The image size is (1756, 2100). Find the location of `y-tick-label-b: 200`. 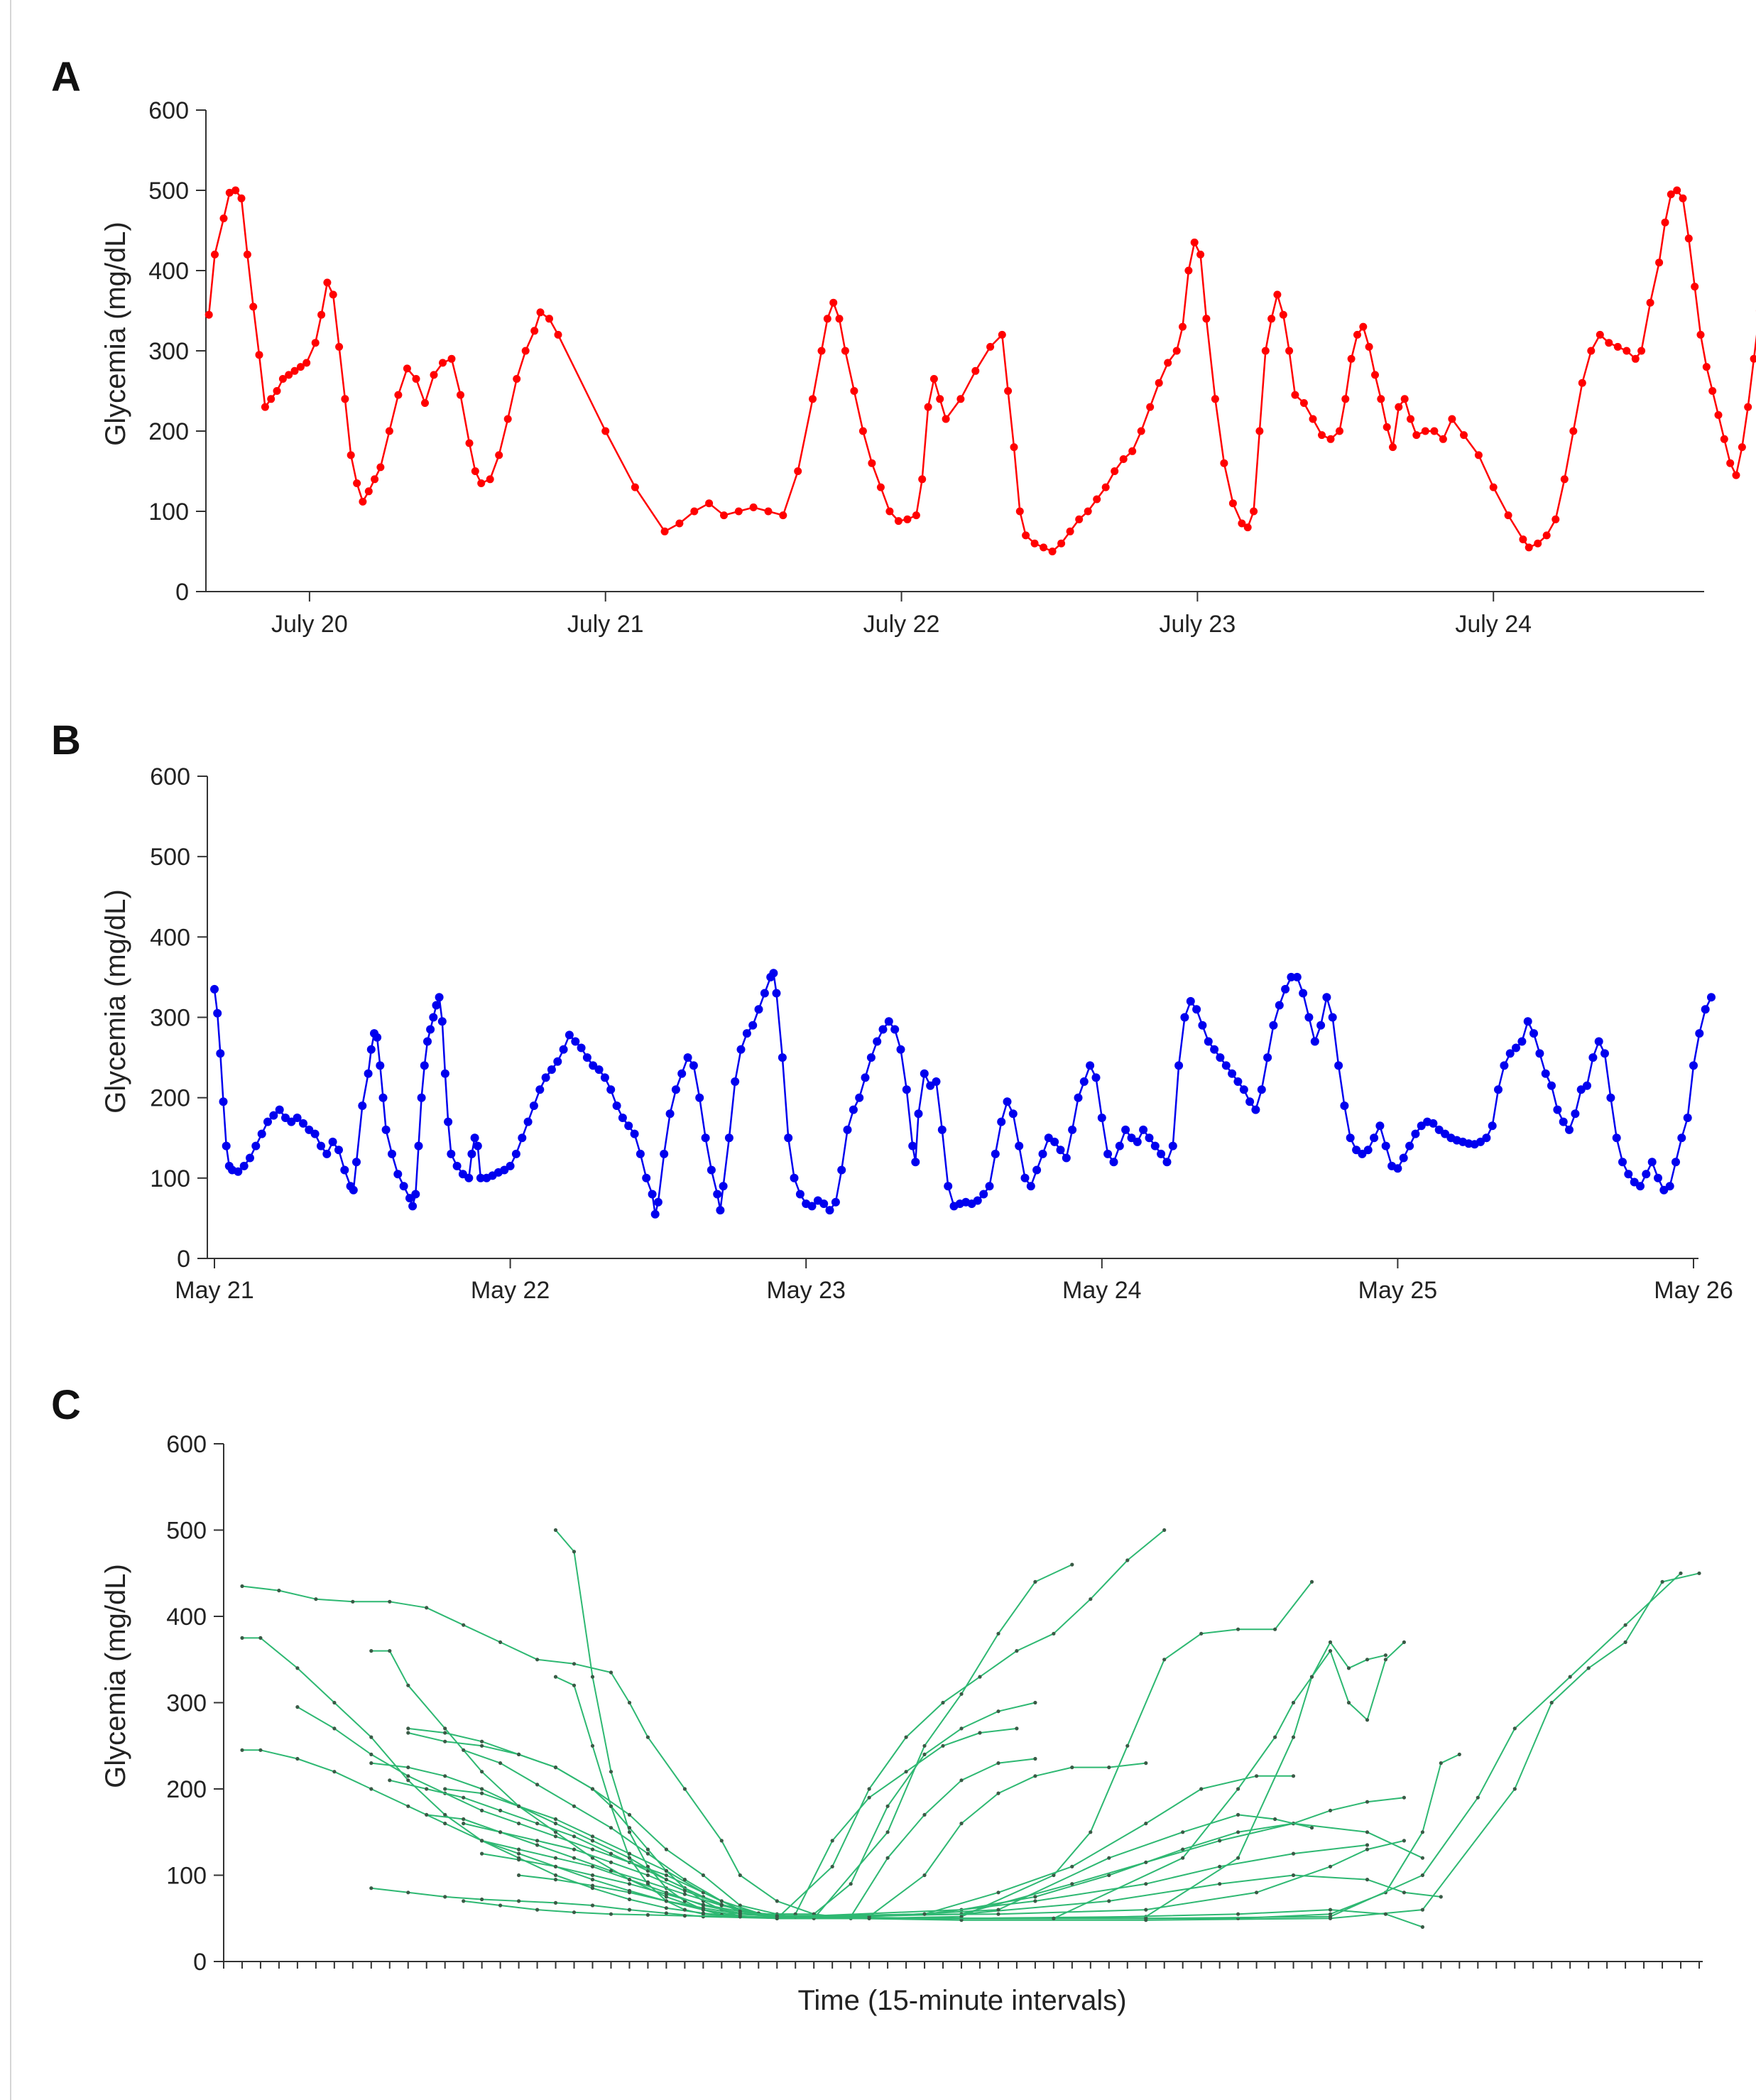

y-tick-label-b: 200 is located at coordinates (170, 1098).